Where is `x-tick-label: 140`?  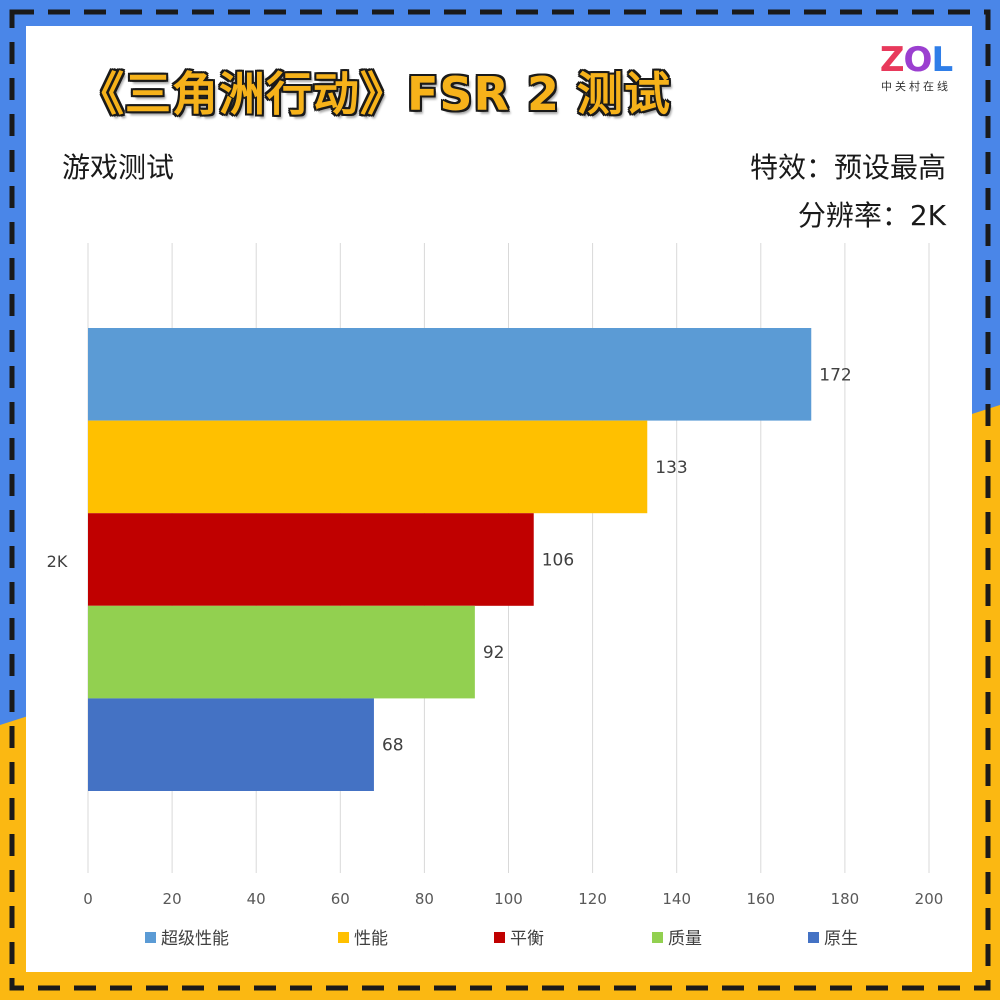
x-tick-label: 140 is located at coordinates (676, 899).